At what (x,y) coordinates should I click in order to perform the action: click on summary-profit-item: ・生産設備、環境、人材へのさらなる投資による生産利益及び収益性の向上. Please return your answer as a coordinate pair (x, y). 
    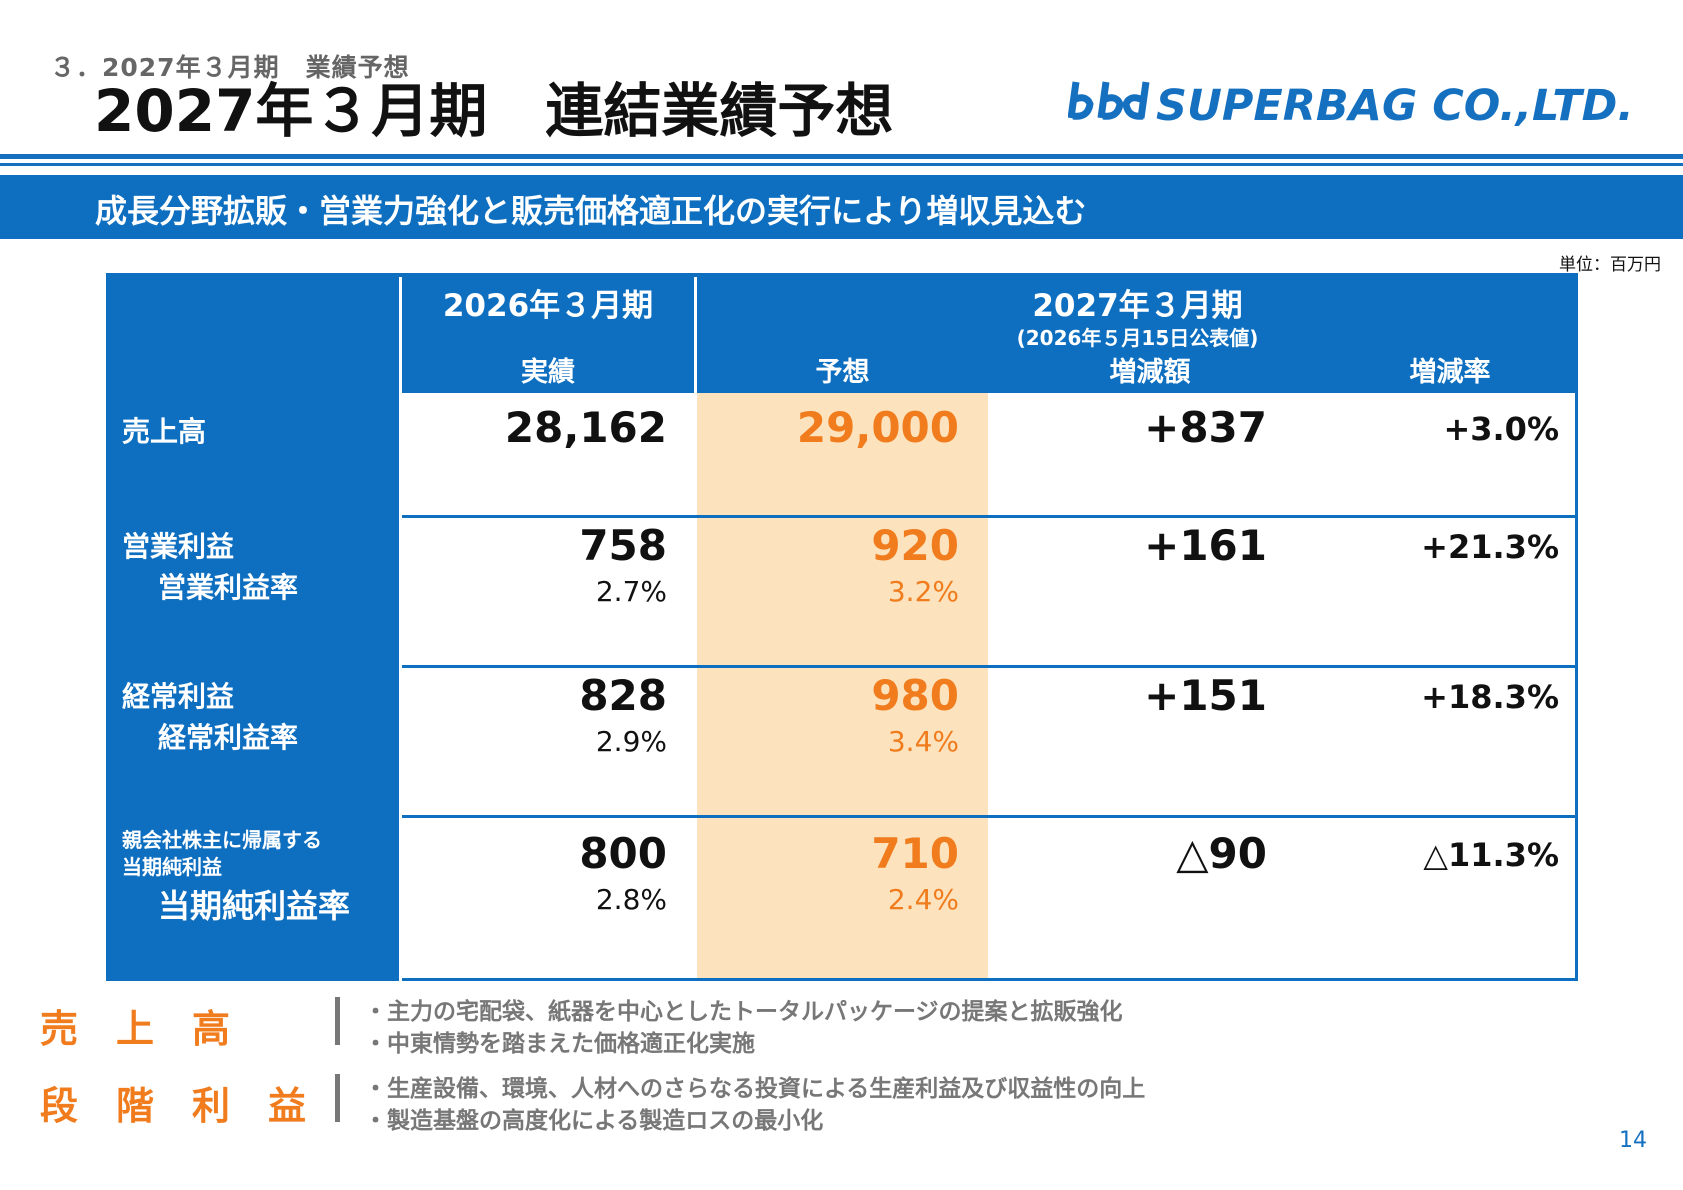
    Looking at the image, I should click on (755, 1089).